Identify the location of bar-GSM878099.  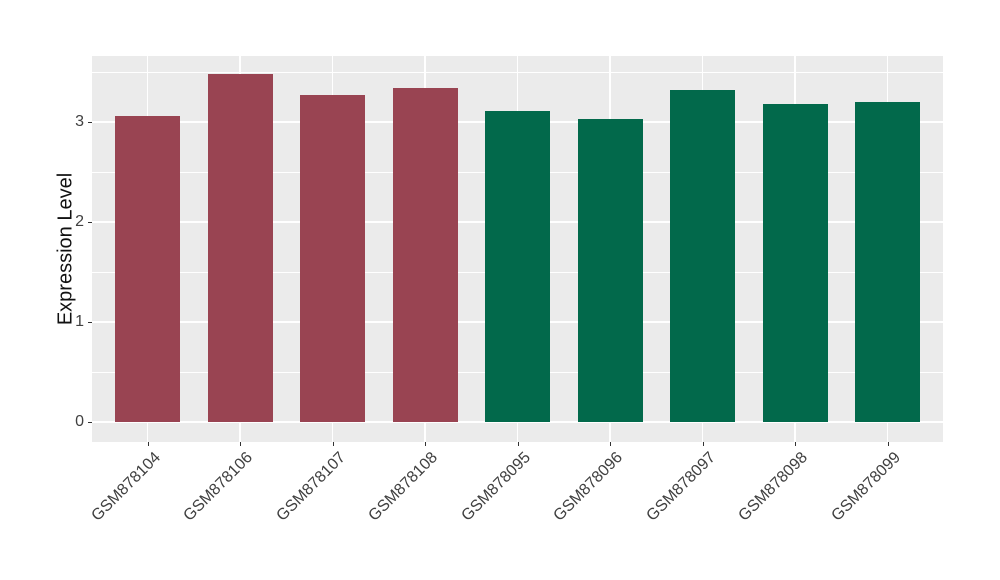
(887, 262).